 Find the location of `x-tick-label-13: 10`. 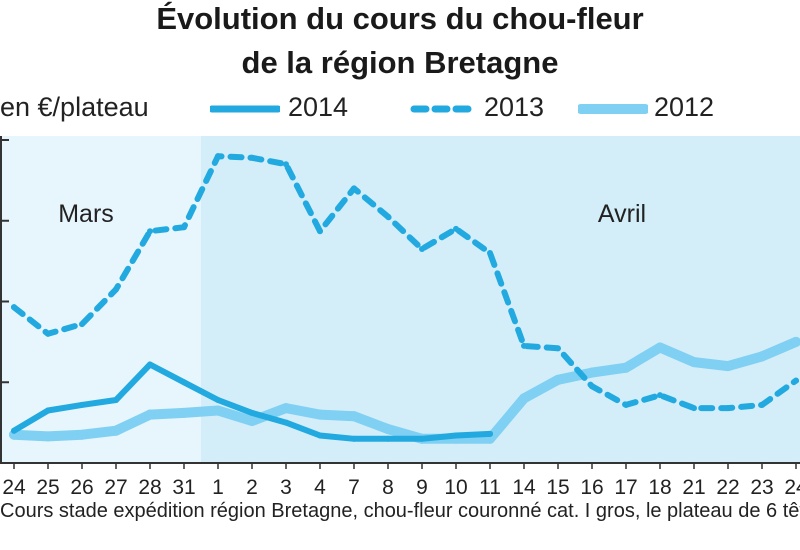

x-tick-label-13: 10 is located at coordinates (455, 487).